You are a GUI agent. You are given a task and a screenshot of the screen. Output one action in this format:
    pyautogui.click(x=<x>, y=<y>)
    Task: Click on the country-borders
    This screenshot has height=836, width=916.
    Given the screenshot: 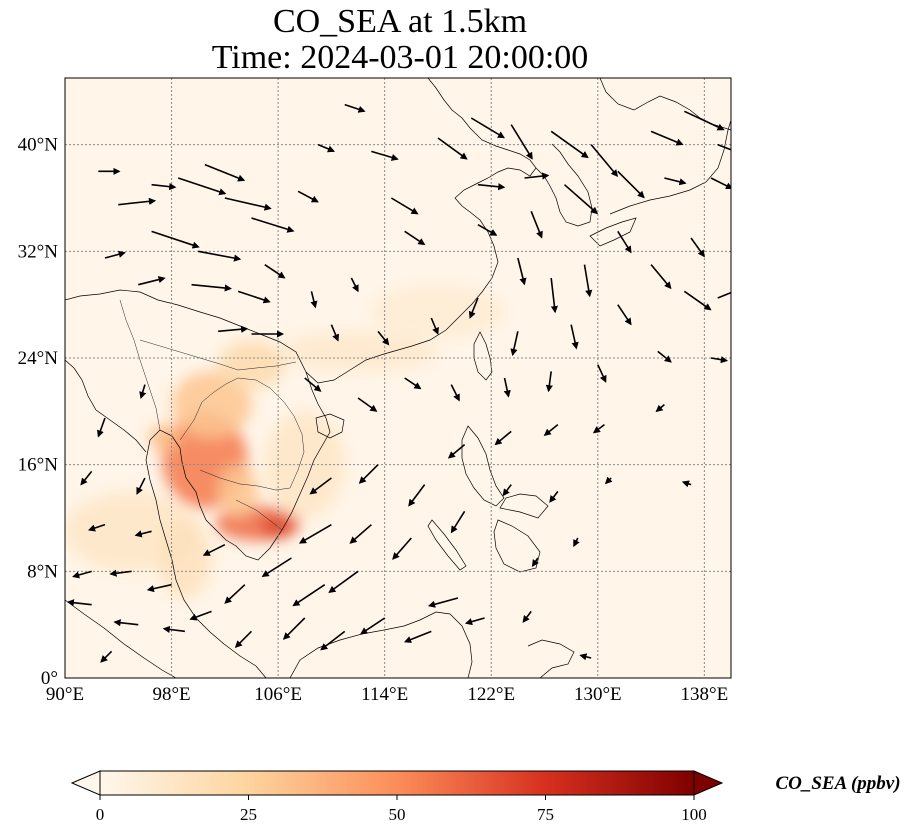 What is the action you would take?
    pyautogui.click(x=212, y=415)
    